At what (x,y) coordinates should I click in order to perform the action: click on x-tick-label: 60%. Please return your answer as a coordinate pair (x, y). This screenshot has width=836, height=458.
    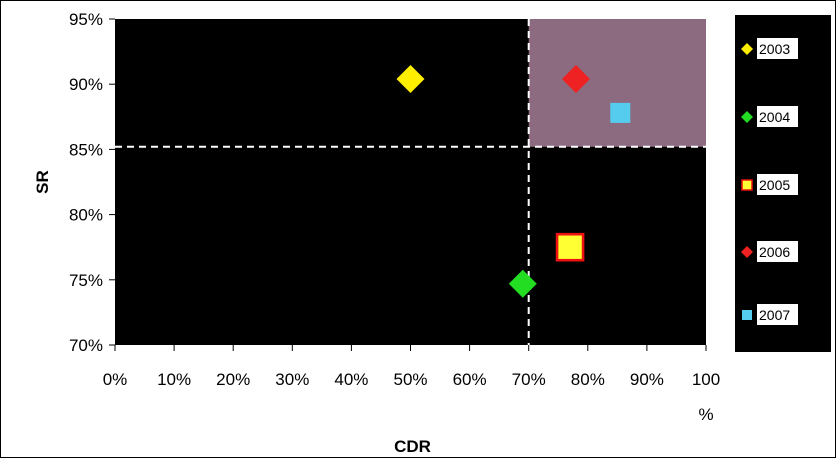
    Looking at the image, I should click on (470, 379).